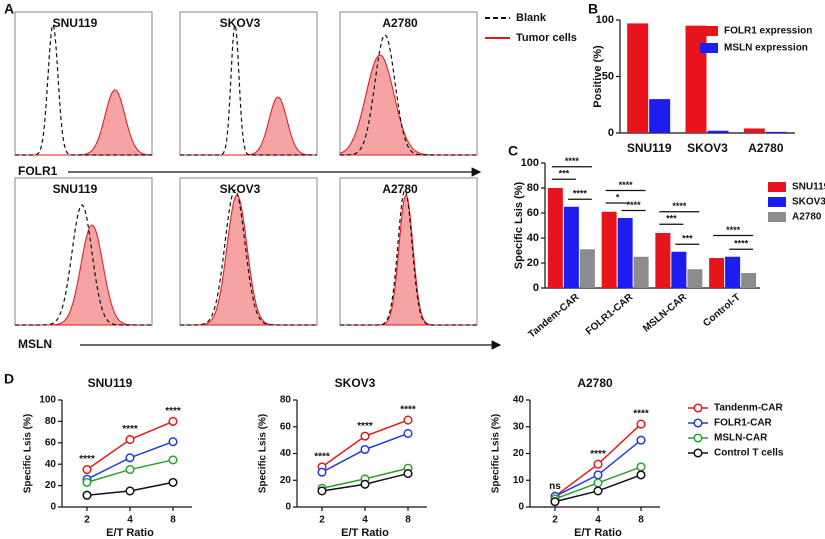 The height and width of the screenshot is (539, 825). Describe the element at coordinates (533, 188) in the screenshot. I see `y-tick-label: 80` at that location.